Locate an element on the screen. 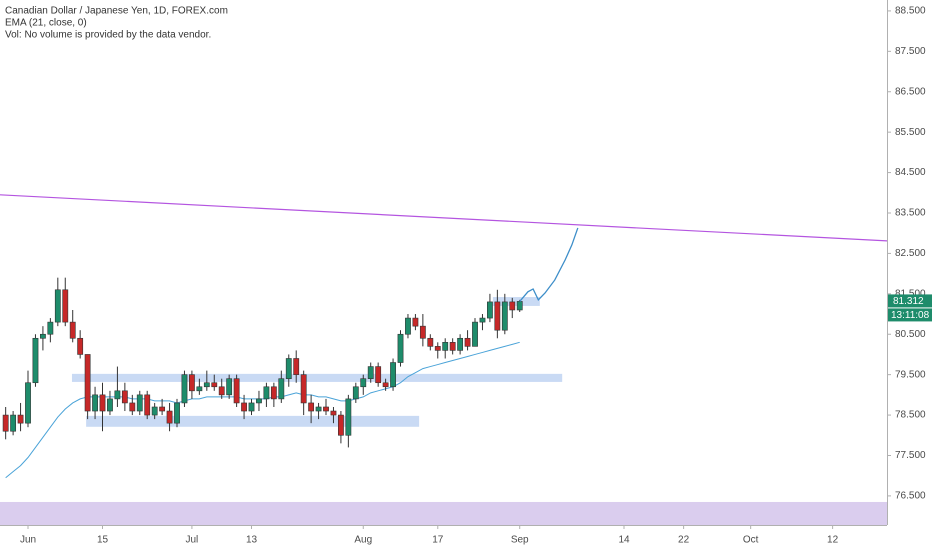  countdown-box is located at coordinates (910, 315).